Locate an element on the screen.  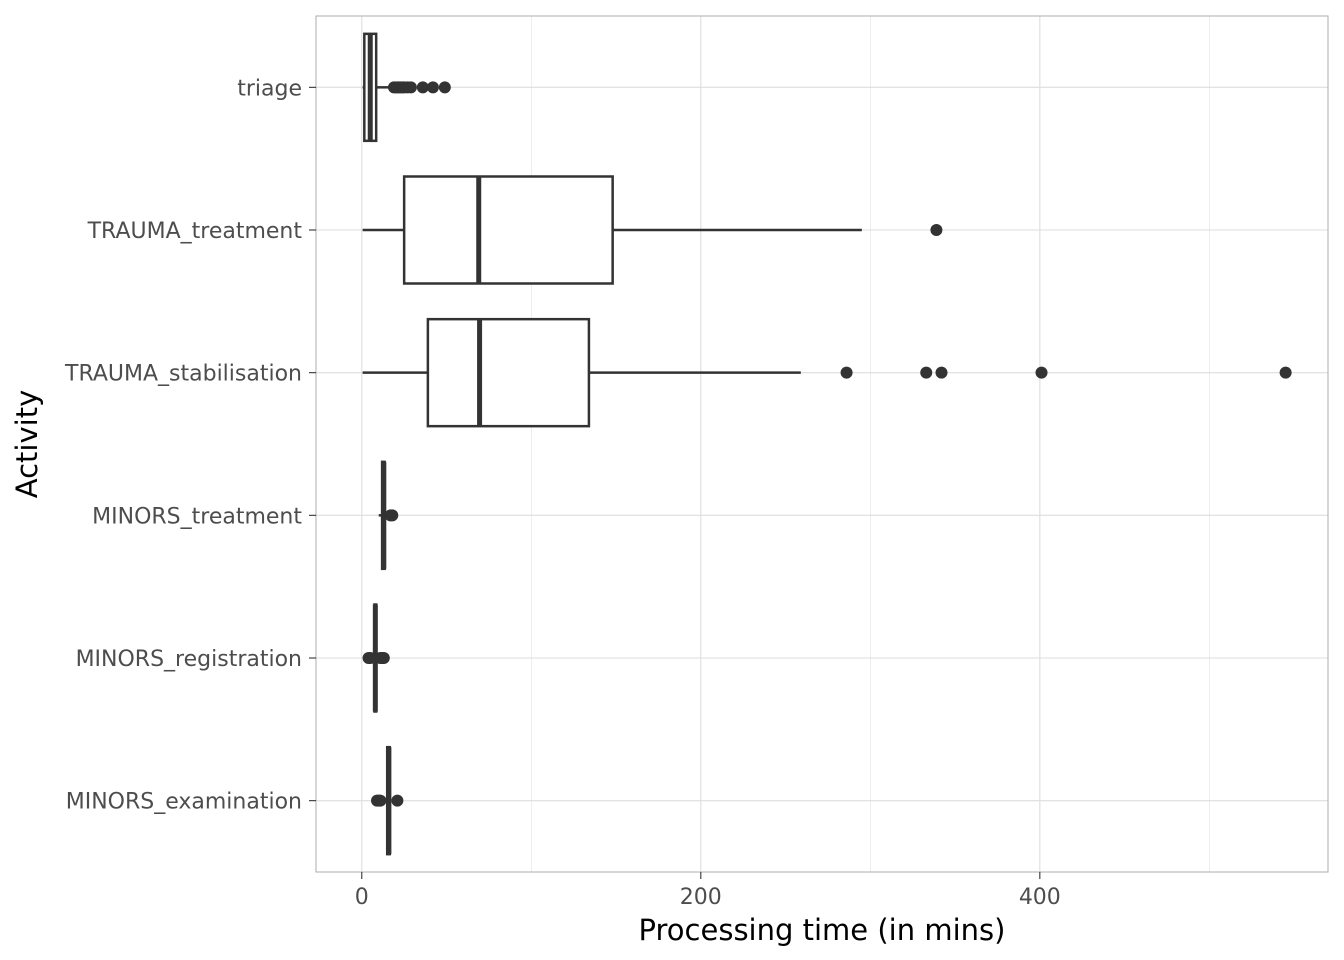
box-TRAUMA_treatment is located at coordinates (652, 230).